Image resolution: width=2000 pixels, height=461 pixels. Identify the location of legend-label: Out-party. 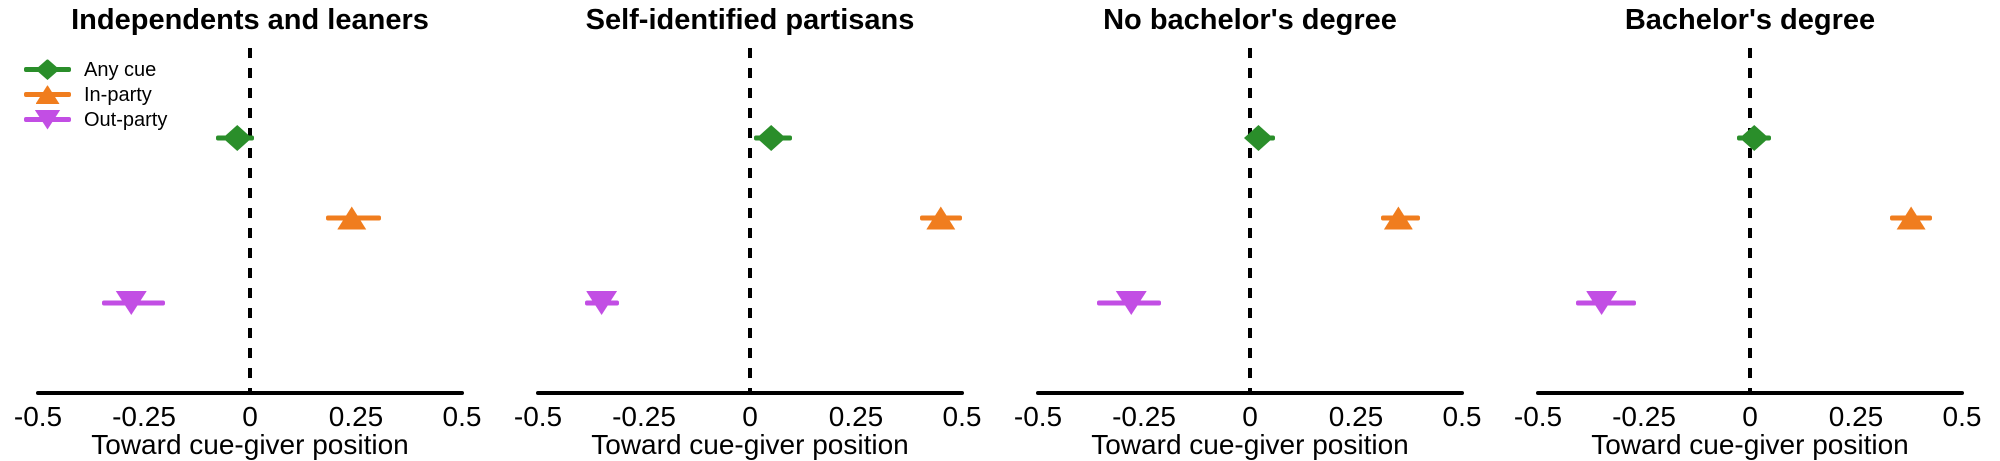
(126, 119).